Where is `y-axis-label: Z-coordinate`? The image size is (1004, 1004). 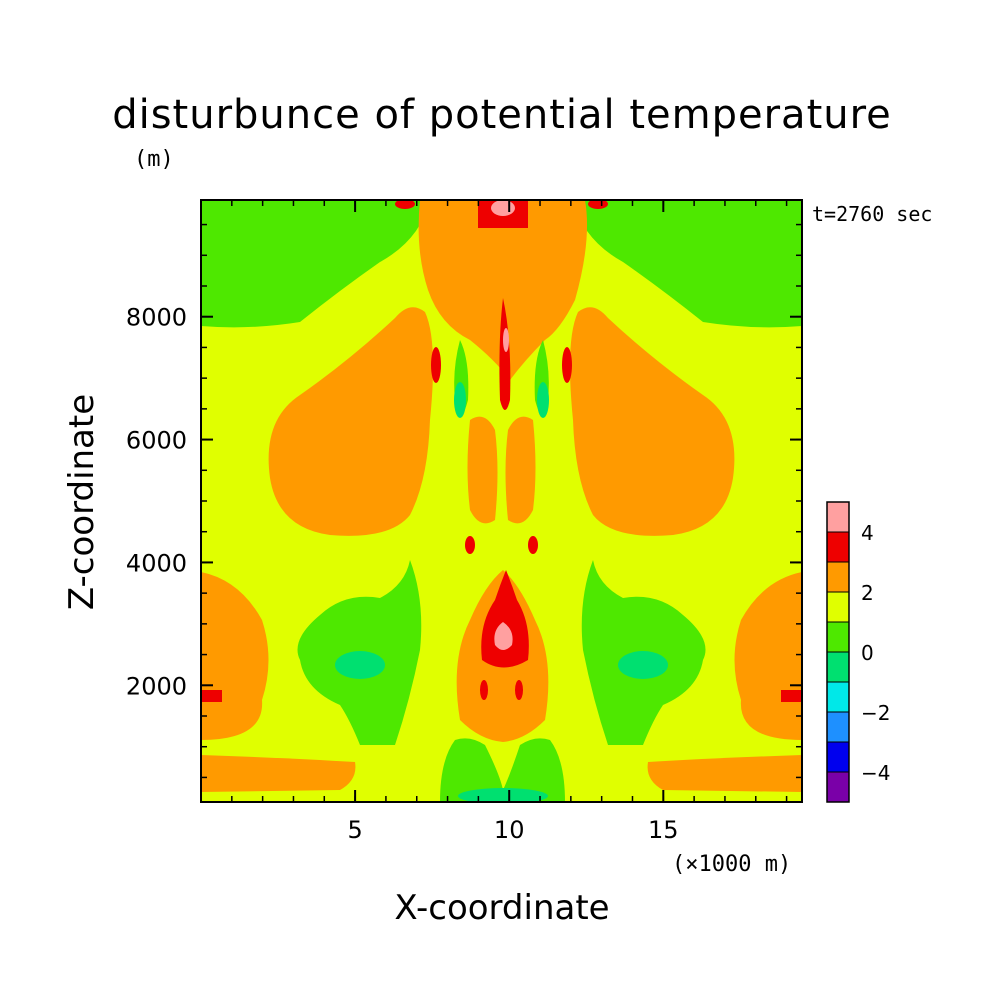
y-axis-label: Z-coordinate is located at coordinates (82, 502).